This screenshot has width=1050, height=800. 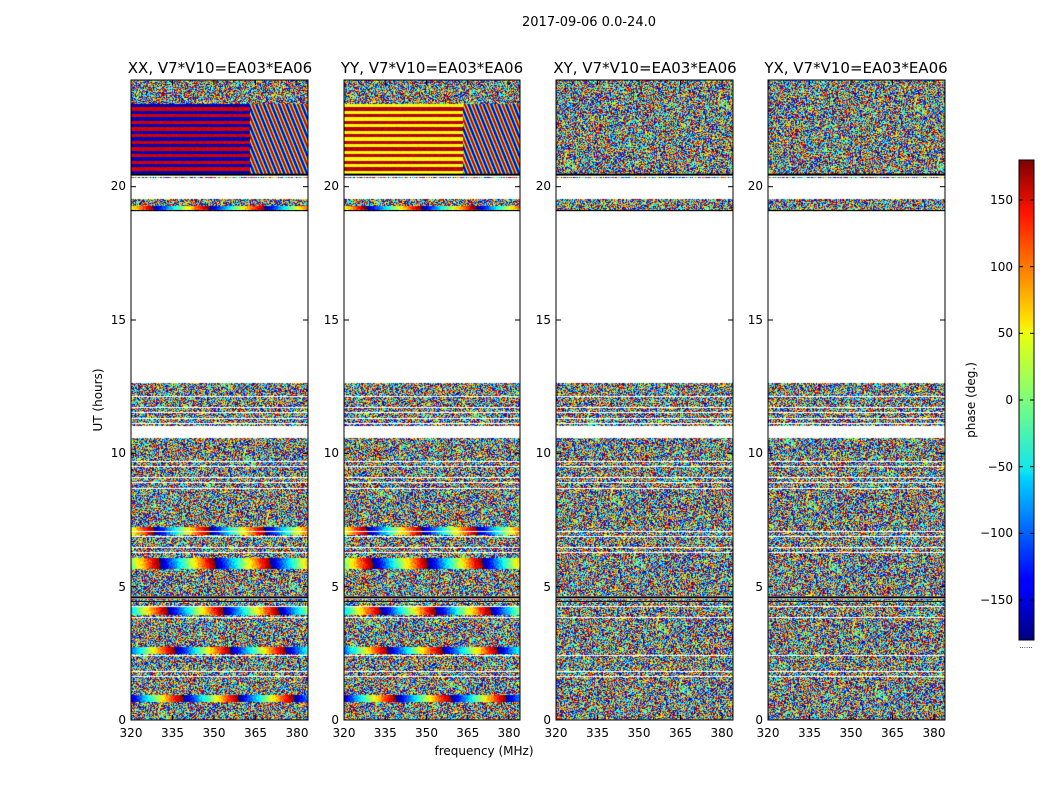 I want to click on colorbar-tick-label: −150, so click(x=996, y=600).